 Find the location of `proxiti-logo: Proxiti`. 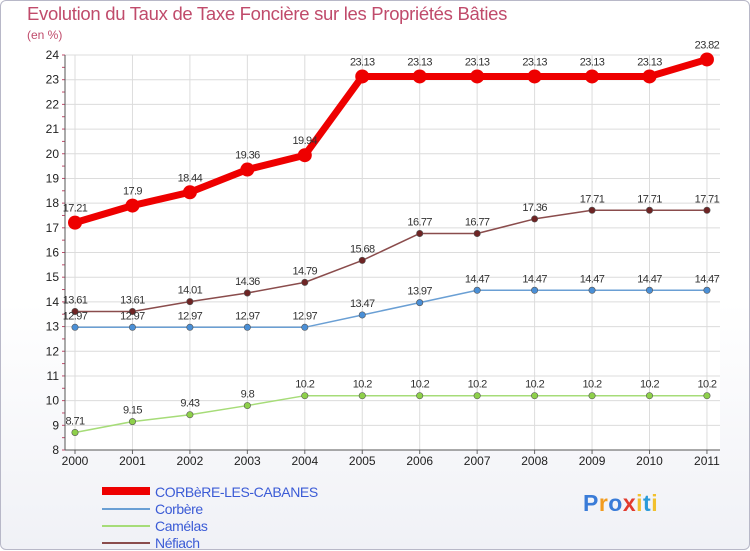

proxiti-logo: Proxiti is located at coordinates (620, 503).